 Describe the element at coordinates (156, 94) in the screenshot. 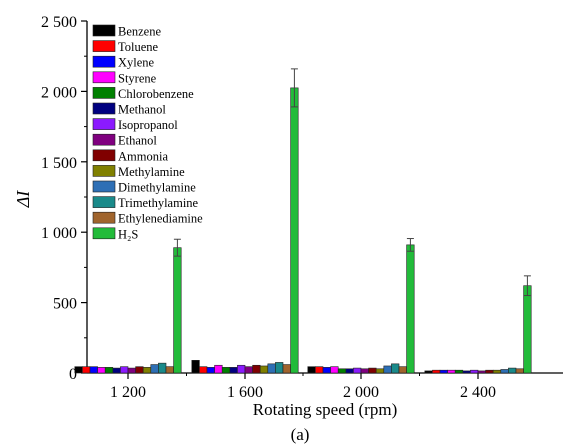

I see `legend-label: Chlorobenzene` at that location.